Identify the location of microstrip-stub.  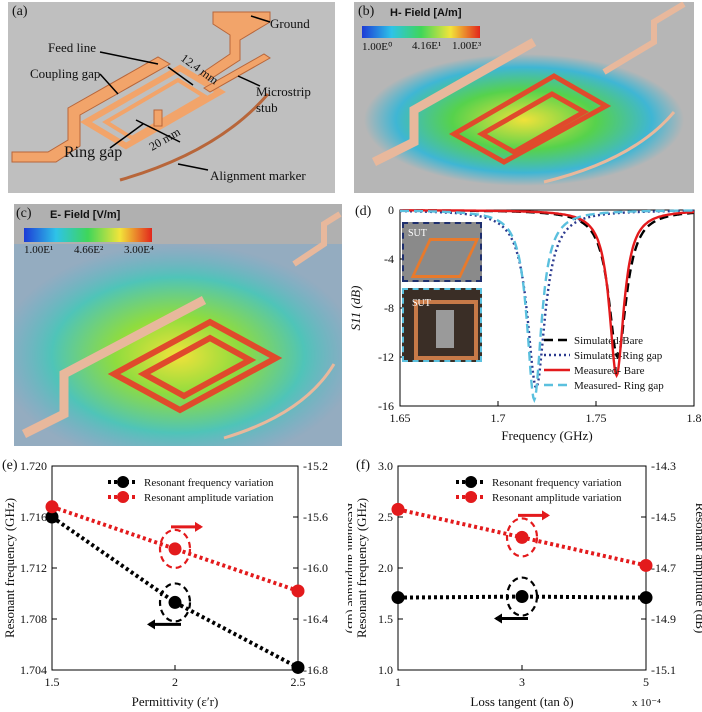
(237, 73).